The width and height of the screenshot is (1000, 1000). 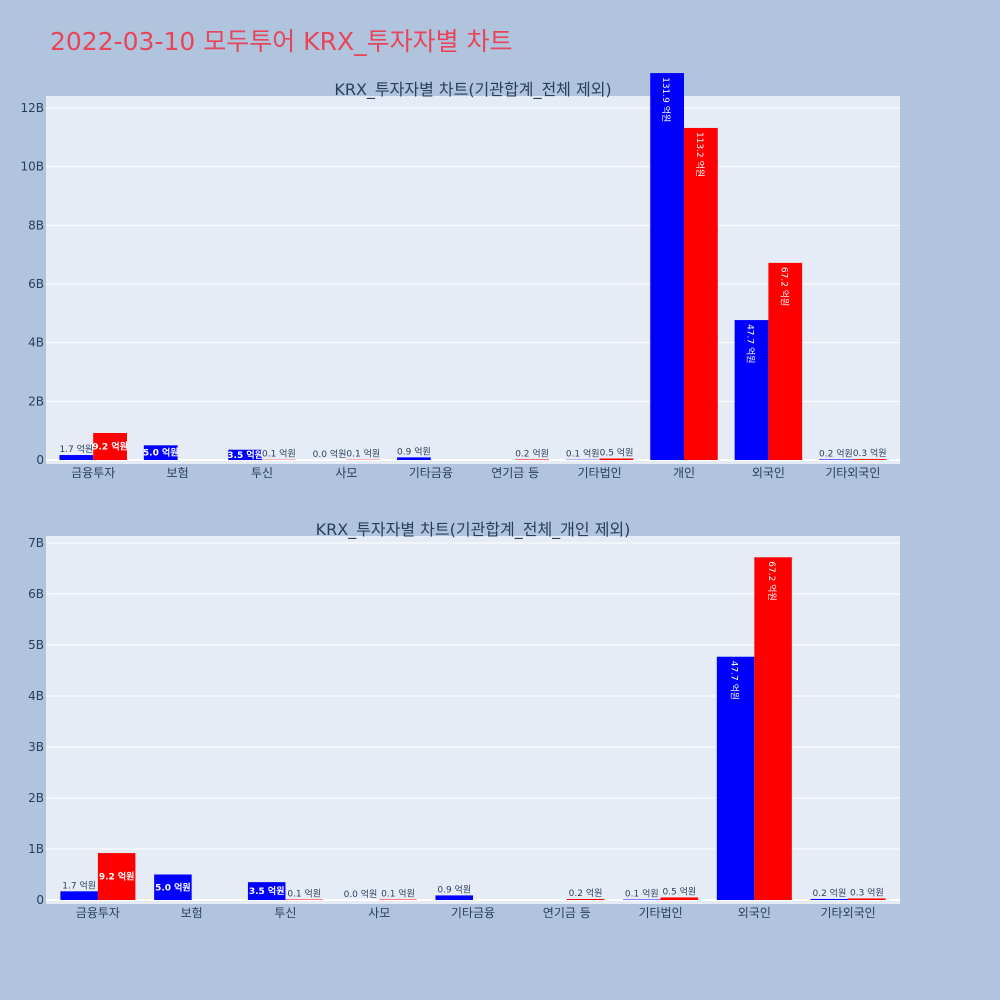 I want to click on y-tick-label: 12B, so click(x=32, y=108).